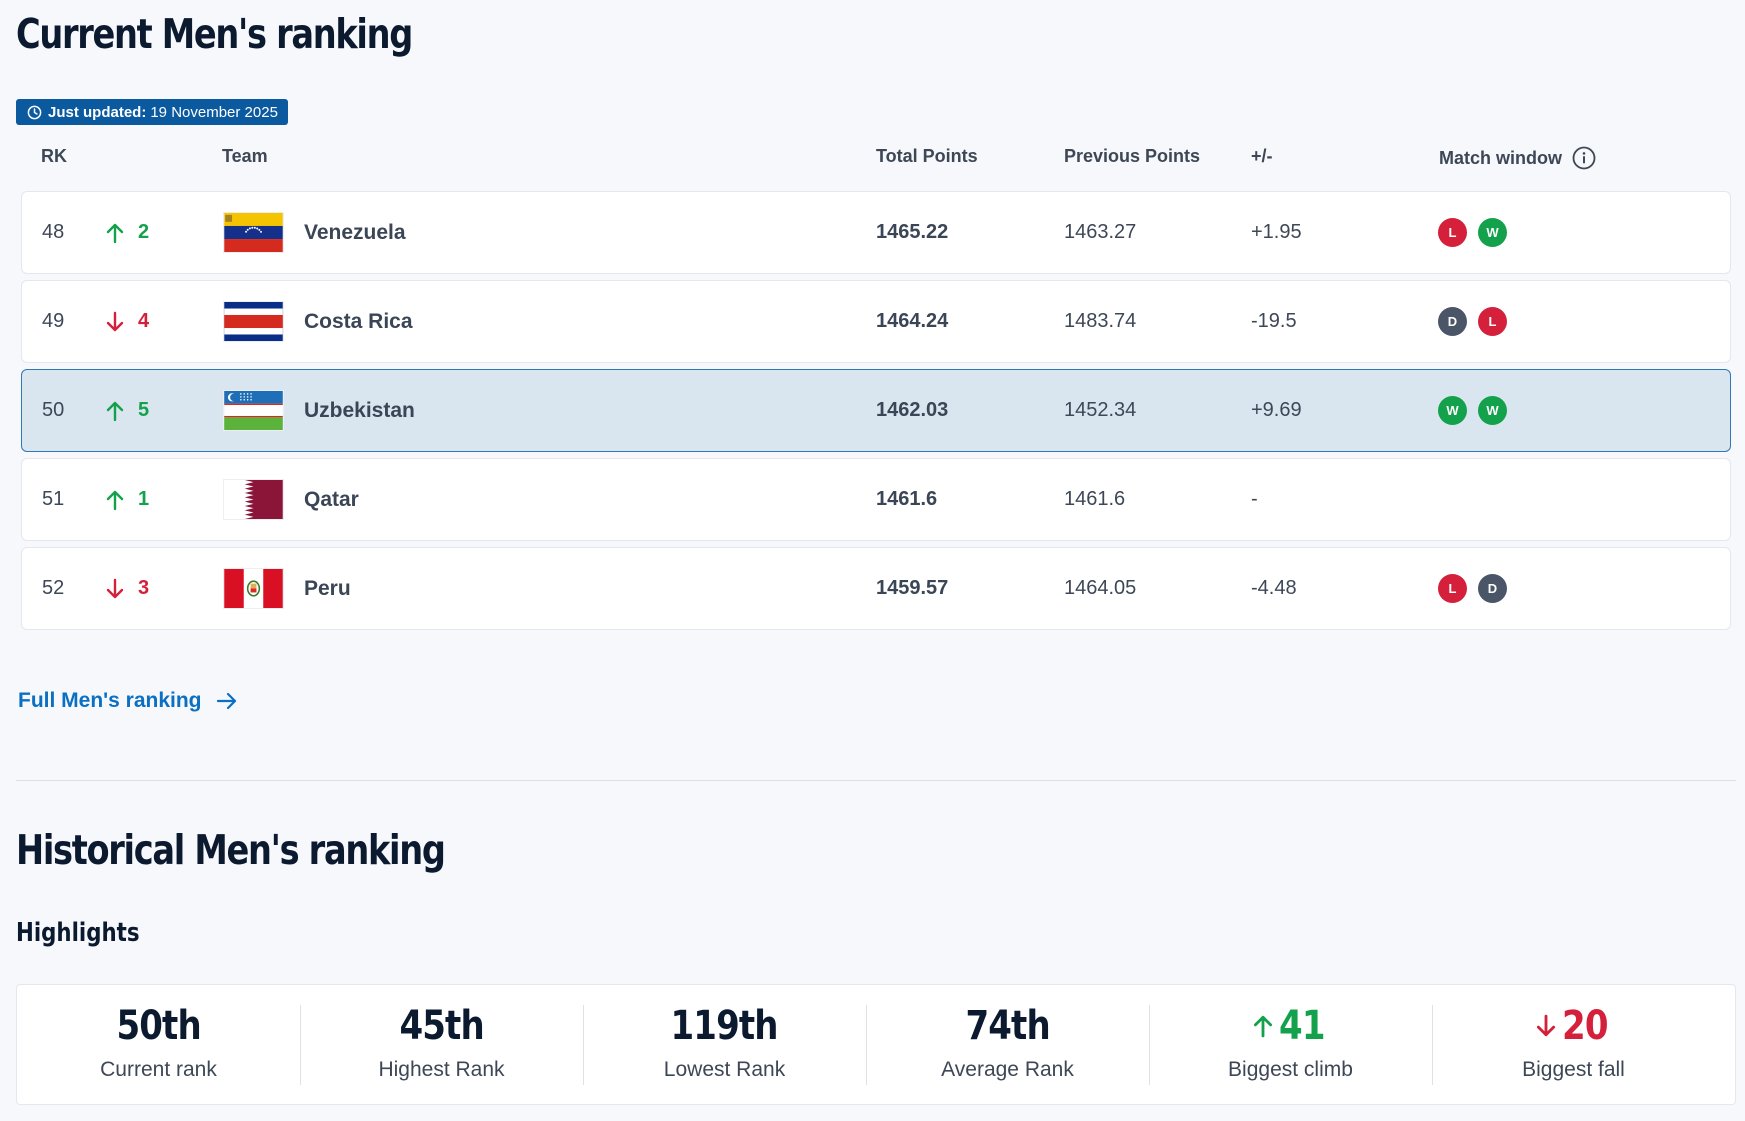 The height and width of the screenshot is (1121, 1745). Describe the element at coordinates (144, 321) in the screenshot. I see `rank-change-value: 4` at that location.